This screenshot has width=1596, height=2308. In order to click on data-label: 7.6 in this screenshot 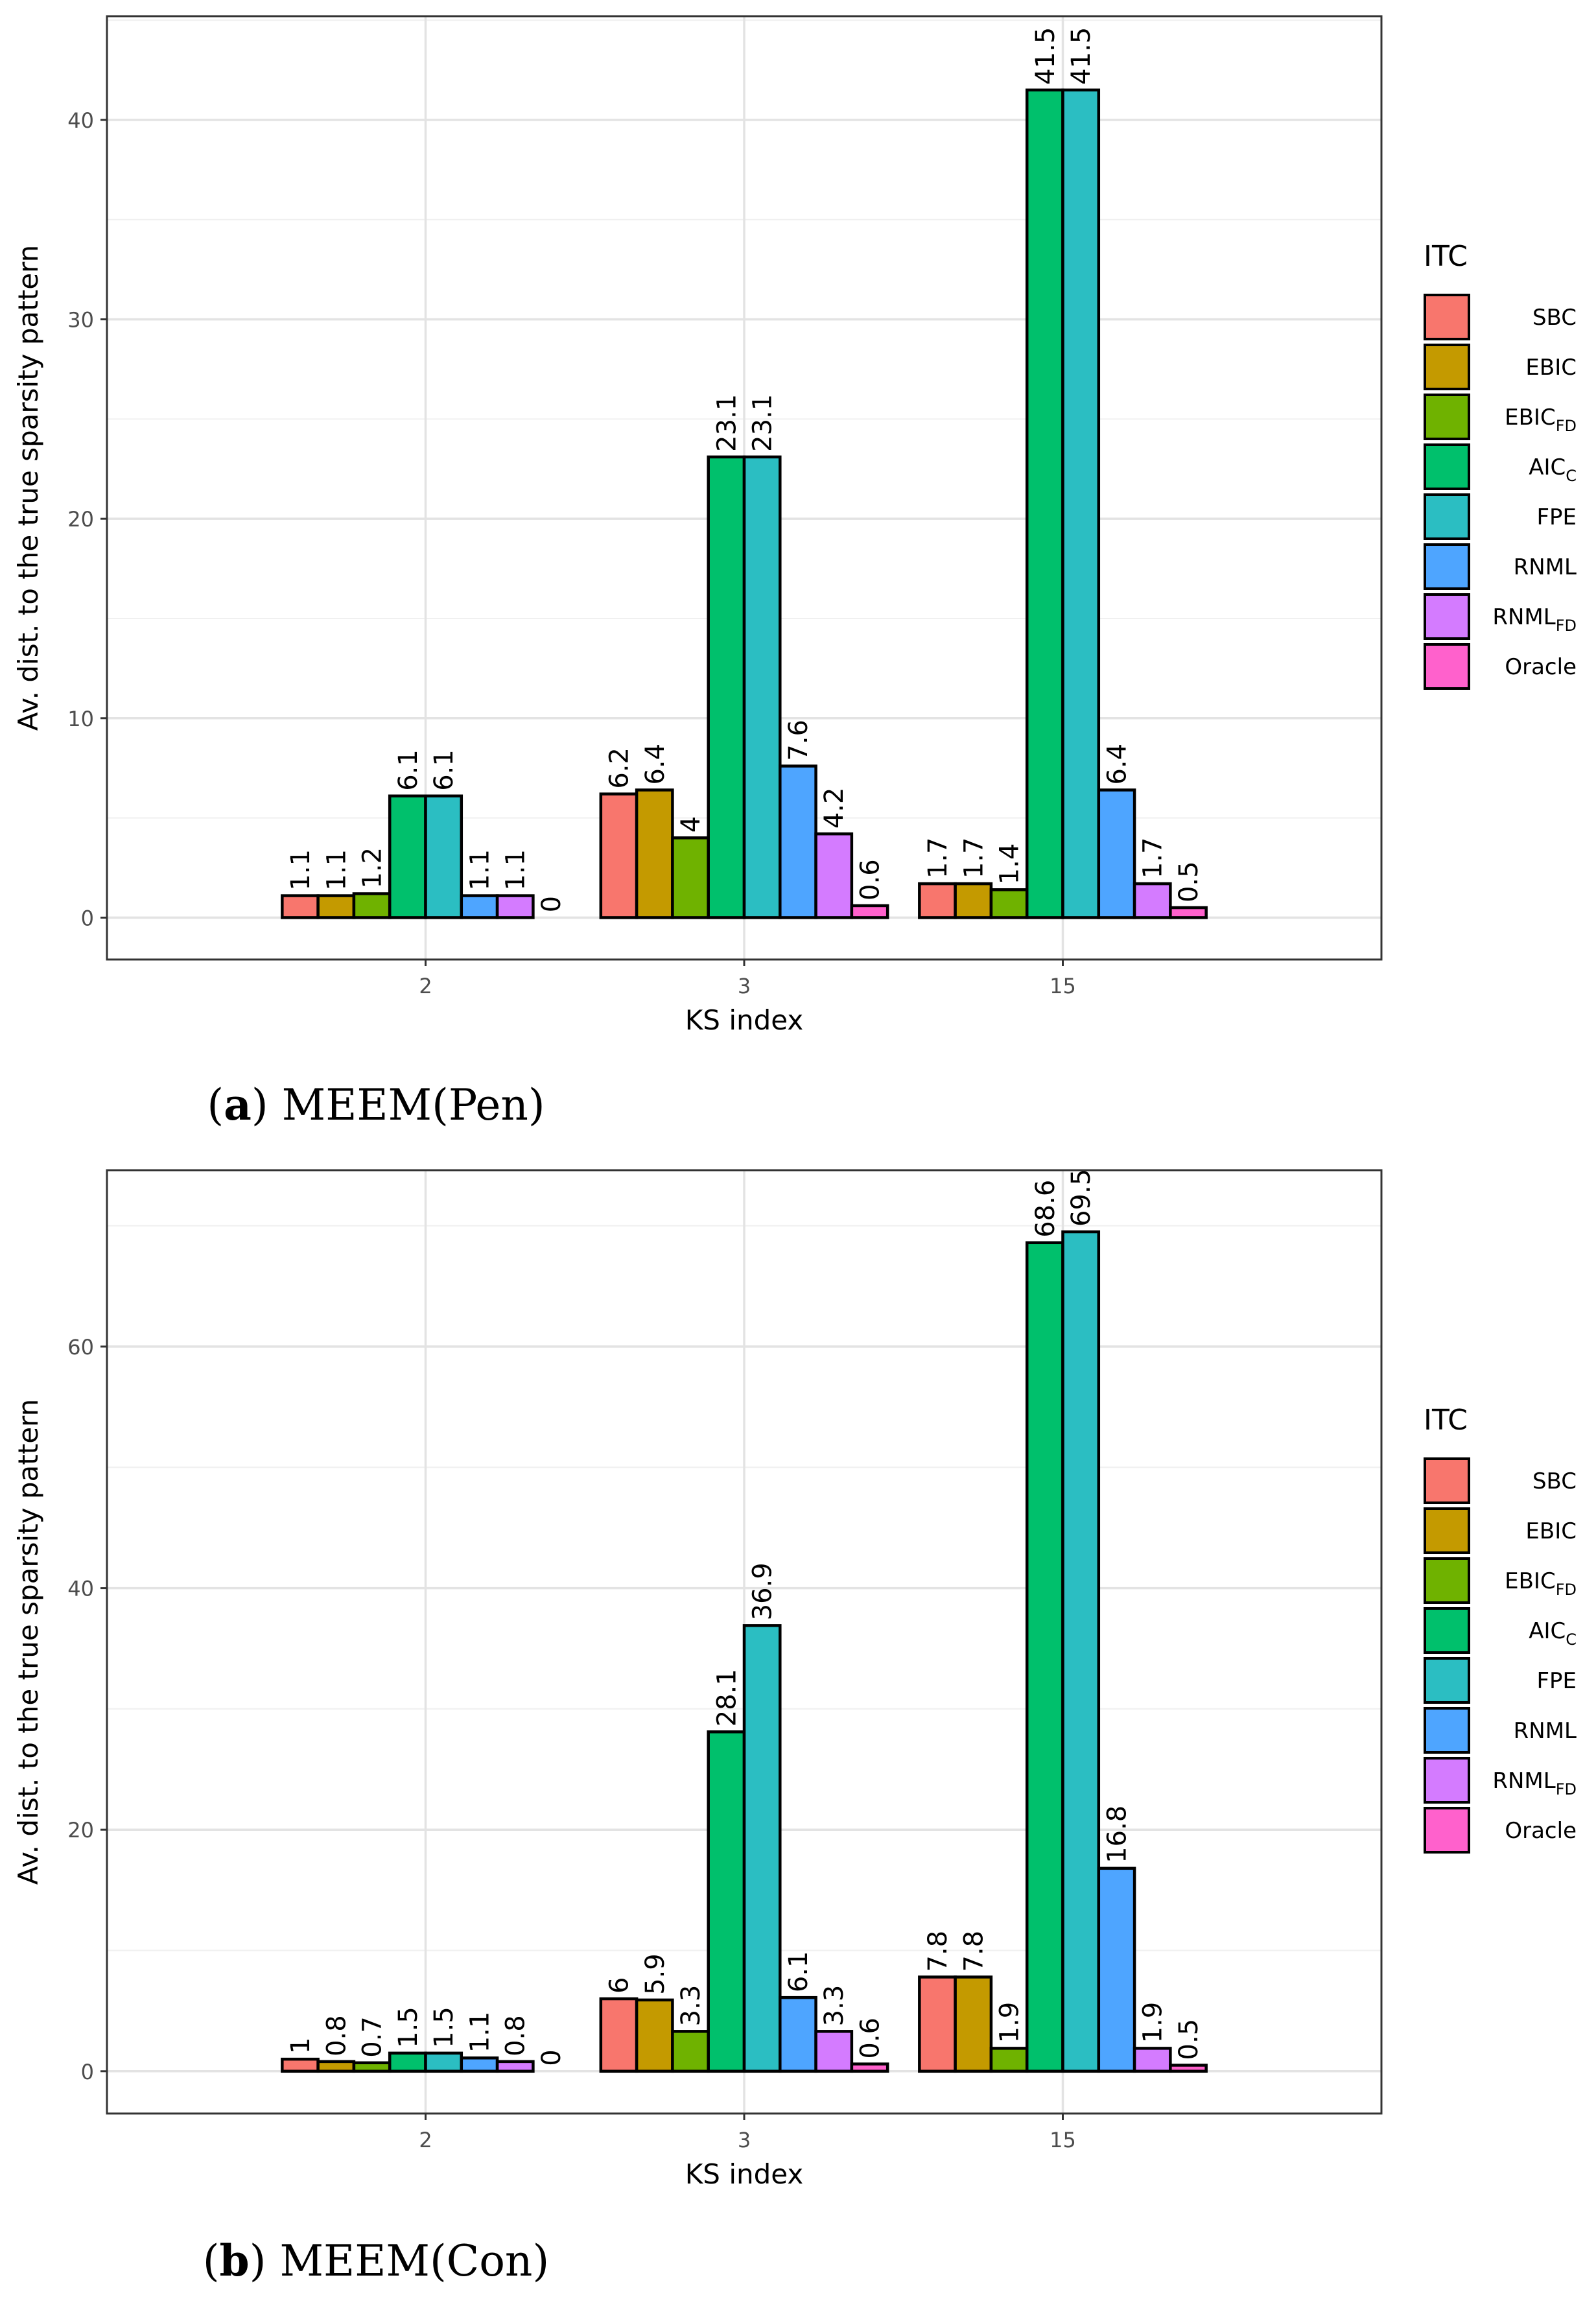, I will do `click(799, 741)`.